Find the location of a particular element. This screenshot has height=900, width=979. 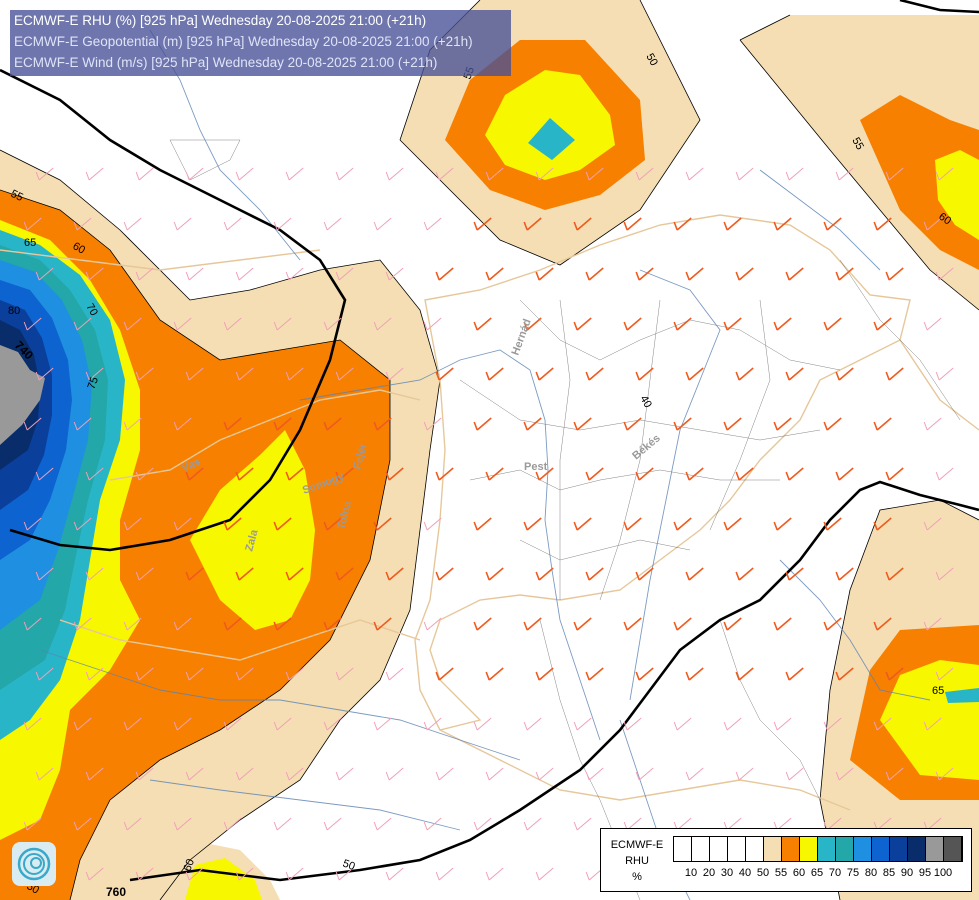

place-pest: Pest is located at coordinates (536, 467).